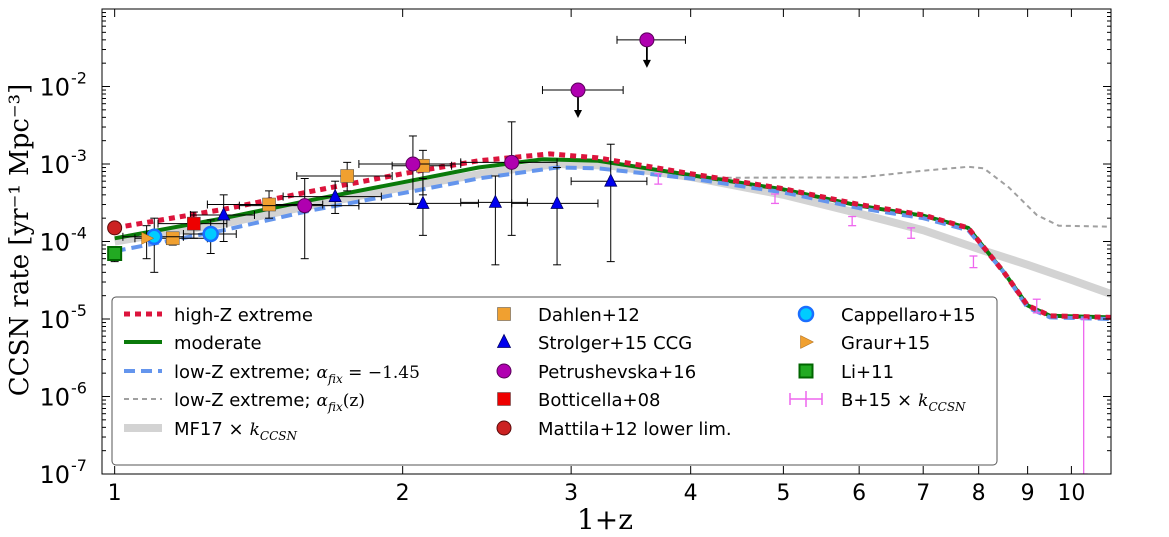 This screenshot has height=537, width=1169. What do you see at coordinates (846, 372) in the screenshot?
I see `legend-entry-li-11: Li+11` at bounding box center [846, 372].